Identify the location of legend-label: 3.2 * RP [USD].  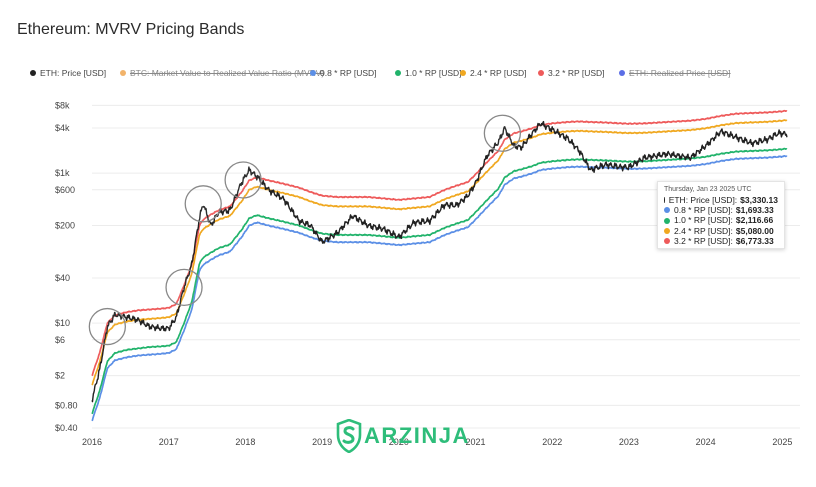
(576, 73).